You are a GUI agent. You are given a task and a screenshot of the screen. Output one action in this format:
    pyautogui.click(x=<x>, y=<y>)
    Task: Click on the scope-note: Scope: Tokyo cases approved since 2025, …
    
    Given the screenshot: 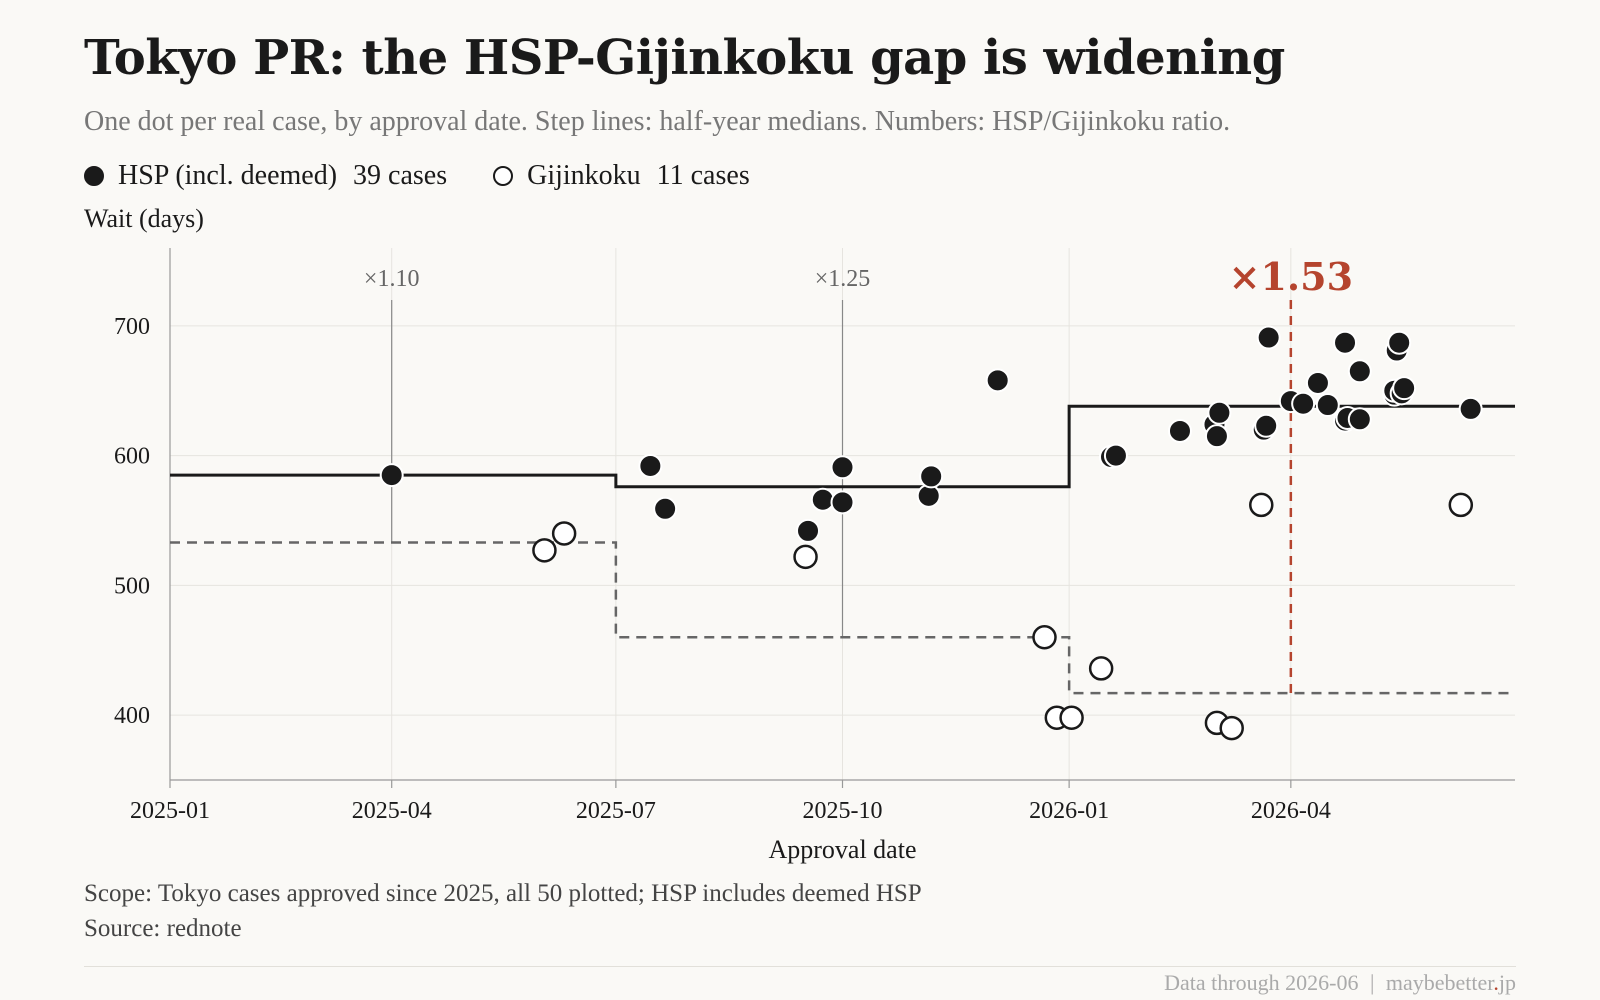 What is the action you would take?
    pyautogui.click(x=503, y=893)
    